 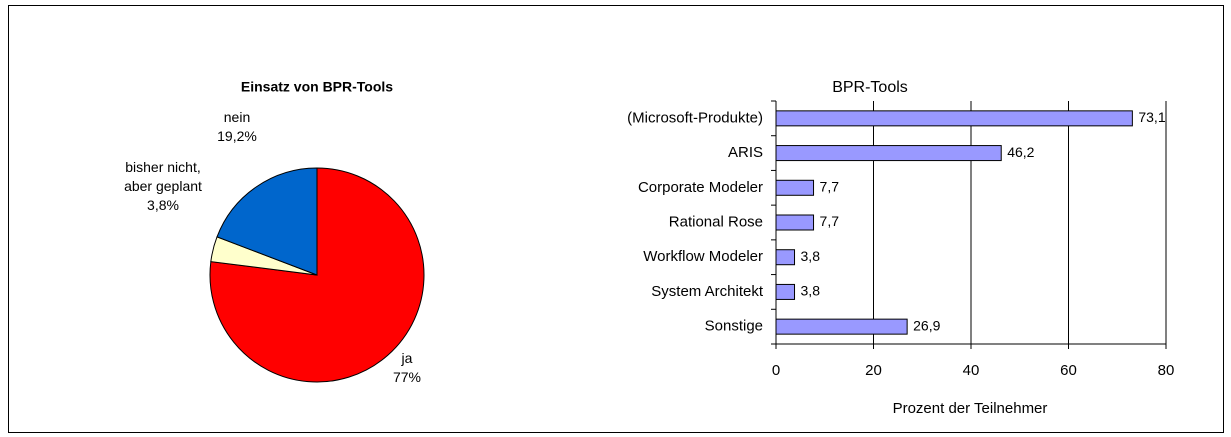 What do you see at coordinates (926, 325) in the screenshot?
I see `data-label: 26,9` at bounding box center [926, 325].